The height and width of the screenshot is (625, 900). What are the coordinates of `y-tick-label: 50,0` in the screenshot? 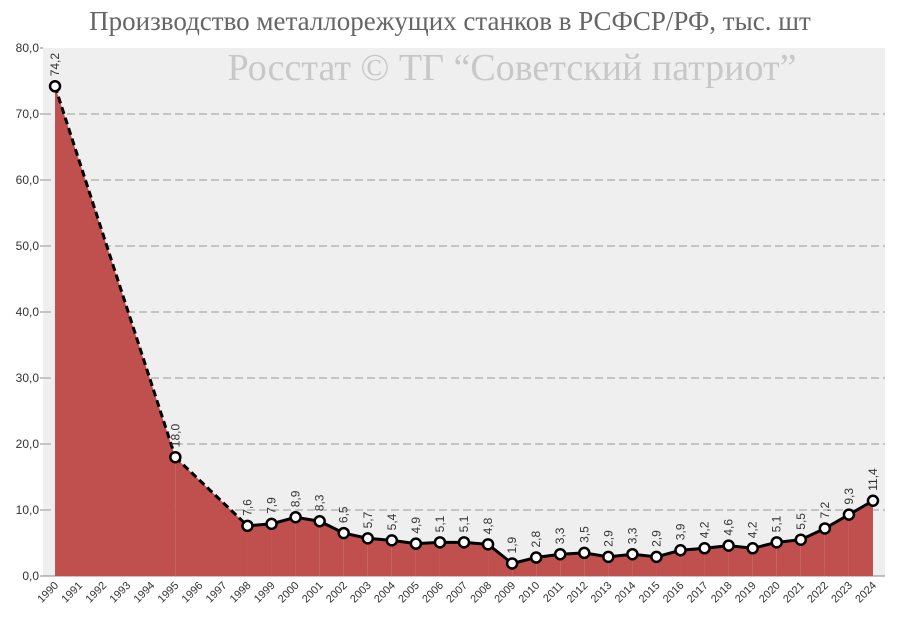 It's located at (28, 246).